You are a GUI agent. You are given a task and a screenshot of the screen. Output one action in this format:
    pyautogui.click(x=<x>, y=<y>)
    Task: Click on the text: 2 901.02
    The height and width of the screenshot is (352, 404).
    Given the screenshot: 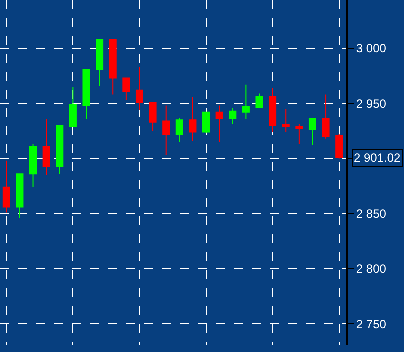 What is the action you would take?
    pyautogui.click(x=378, y=158)
    